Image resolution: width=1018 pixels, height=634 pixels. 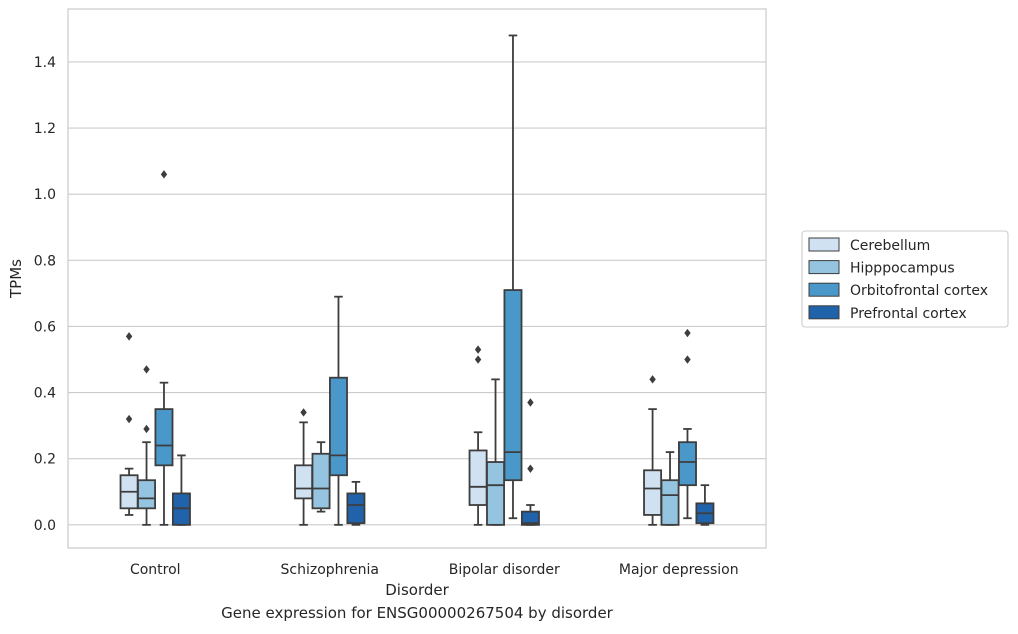 I want to click on y-tick-label: 1.0, so click(x=45, y=195).